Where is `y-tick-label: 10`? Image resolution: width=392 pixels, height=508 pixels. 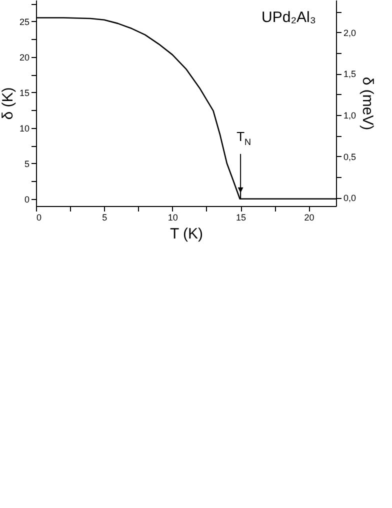
y-tick-label: 10 is located at coordinates (24, 128).